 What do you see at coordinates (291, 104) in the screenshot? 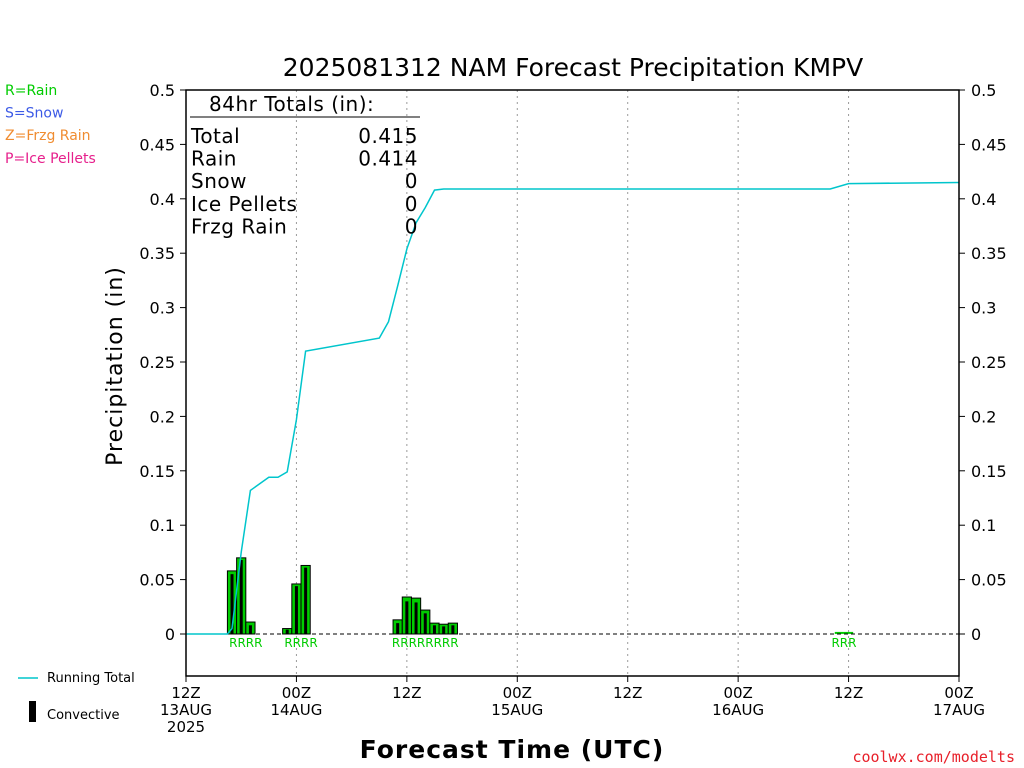
I see `totals-header: 84hr Totals (in):` at bounding box center [291, 104].